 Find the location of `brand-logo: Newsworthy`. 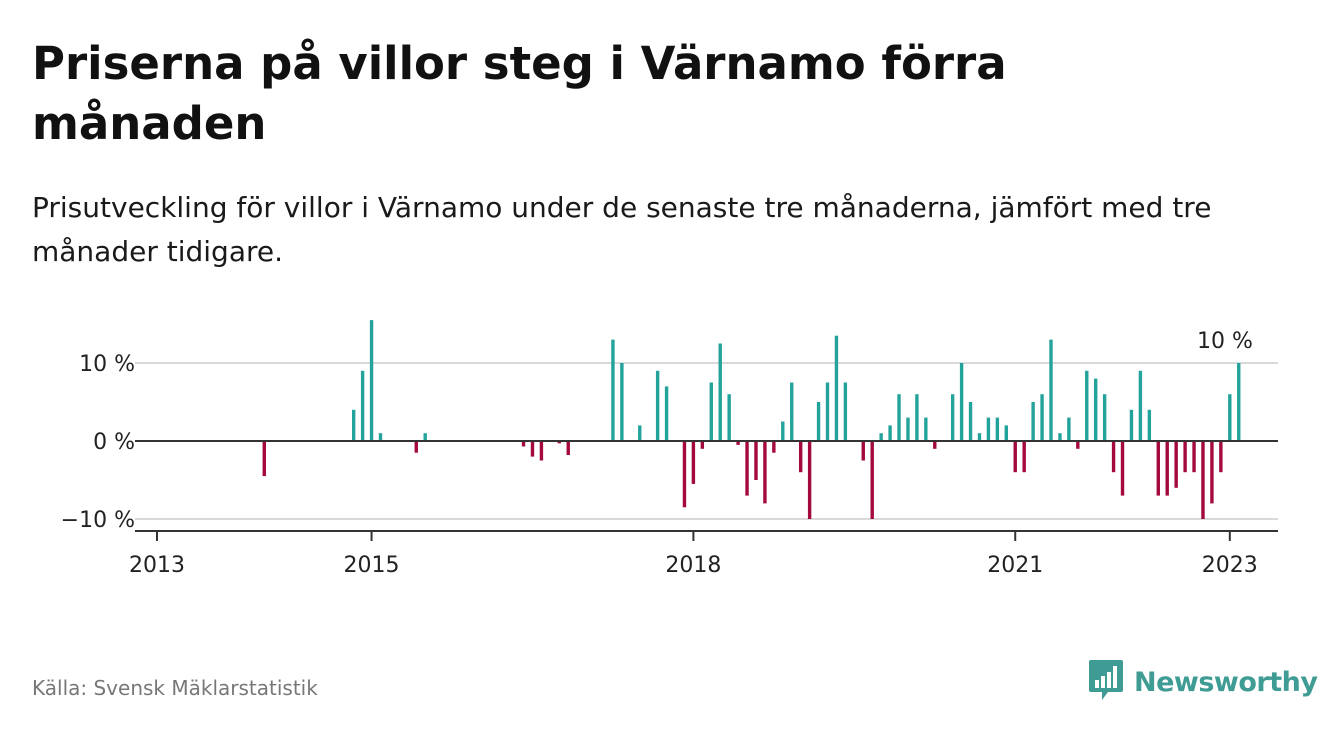

brand-logo: Newsworthy is located at coordinates (1203, 682).